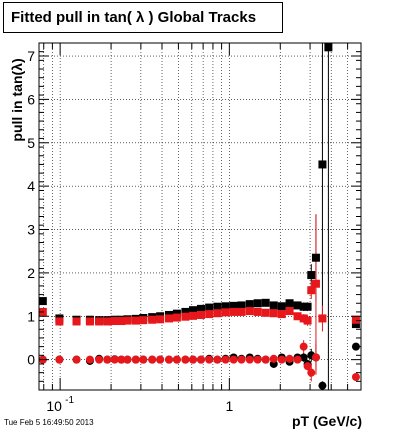 Image resolution: width=400 pixels, height=433 pixels. What do you see at coordinates (134, 17) in the screenshot?
I see `chart-title: Fitted pull in tan( λ ) Global Tracks` at bounding box center [134, 17].